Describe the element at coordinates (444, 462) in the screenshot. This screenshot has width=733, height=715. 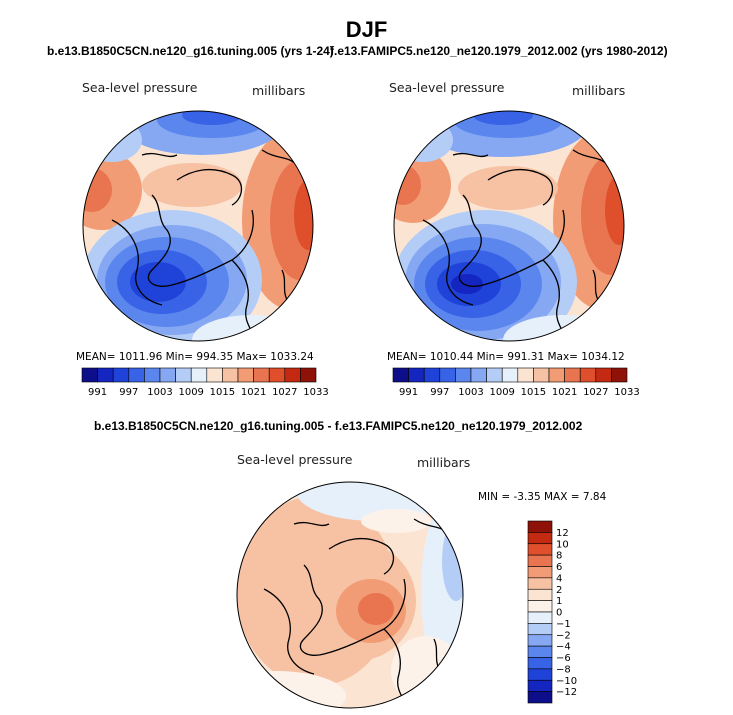
I see `diff-units-label: millibars` at that location.